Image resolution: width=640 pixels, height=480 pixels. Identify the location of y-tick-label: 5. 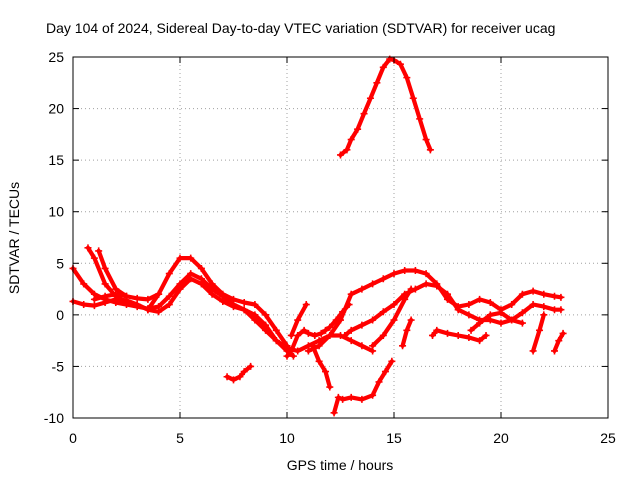
(60, 263).